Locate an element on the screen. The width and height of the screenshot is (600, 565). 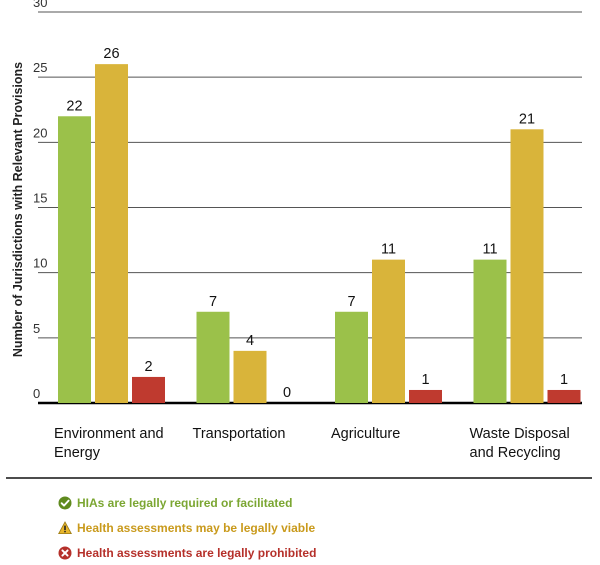
y-tick-label: 20 is located at coordinates (40, 132).